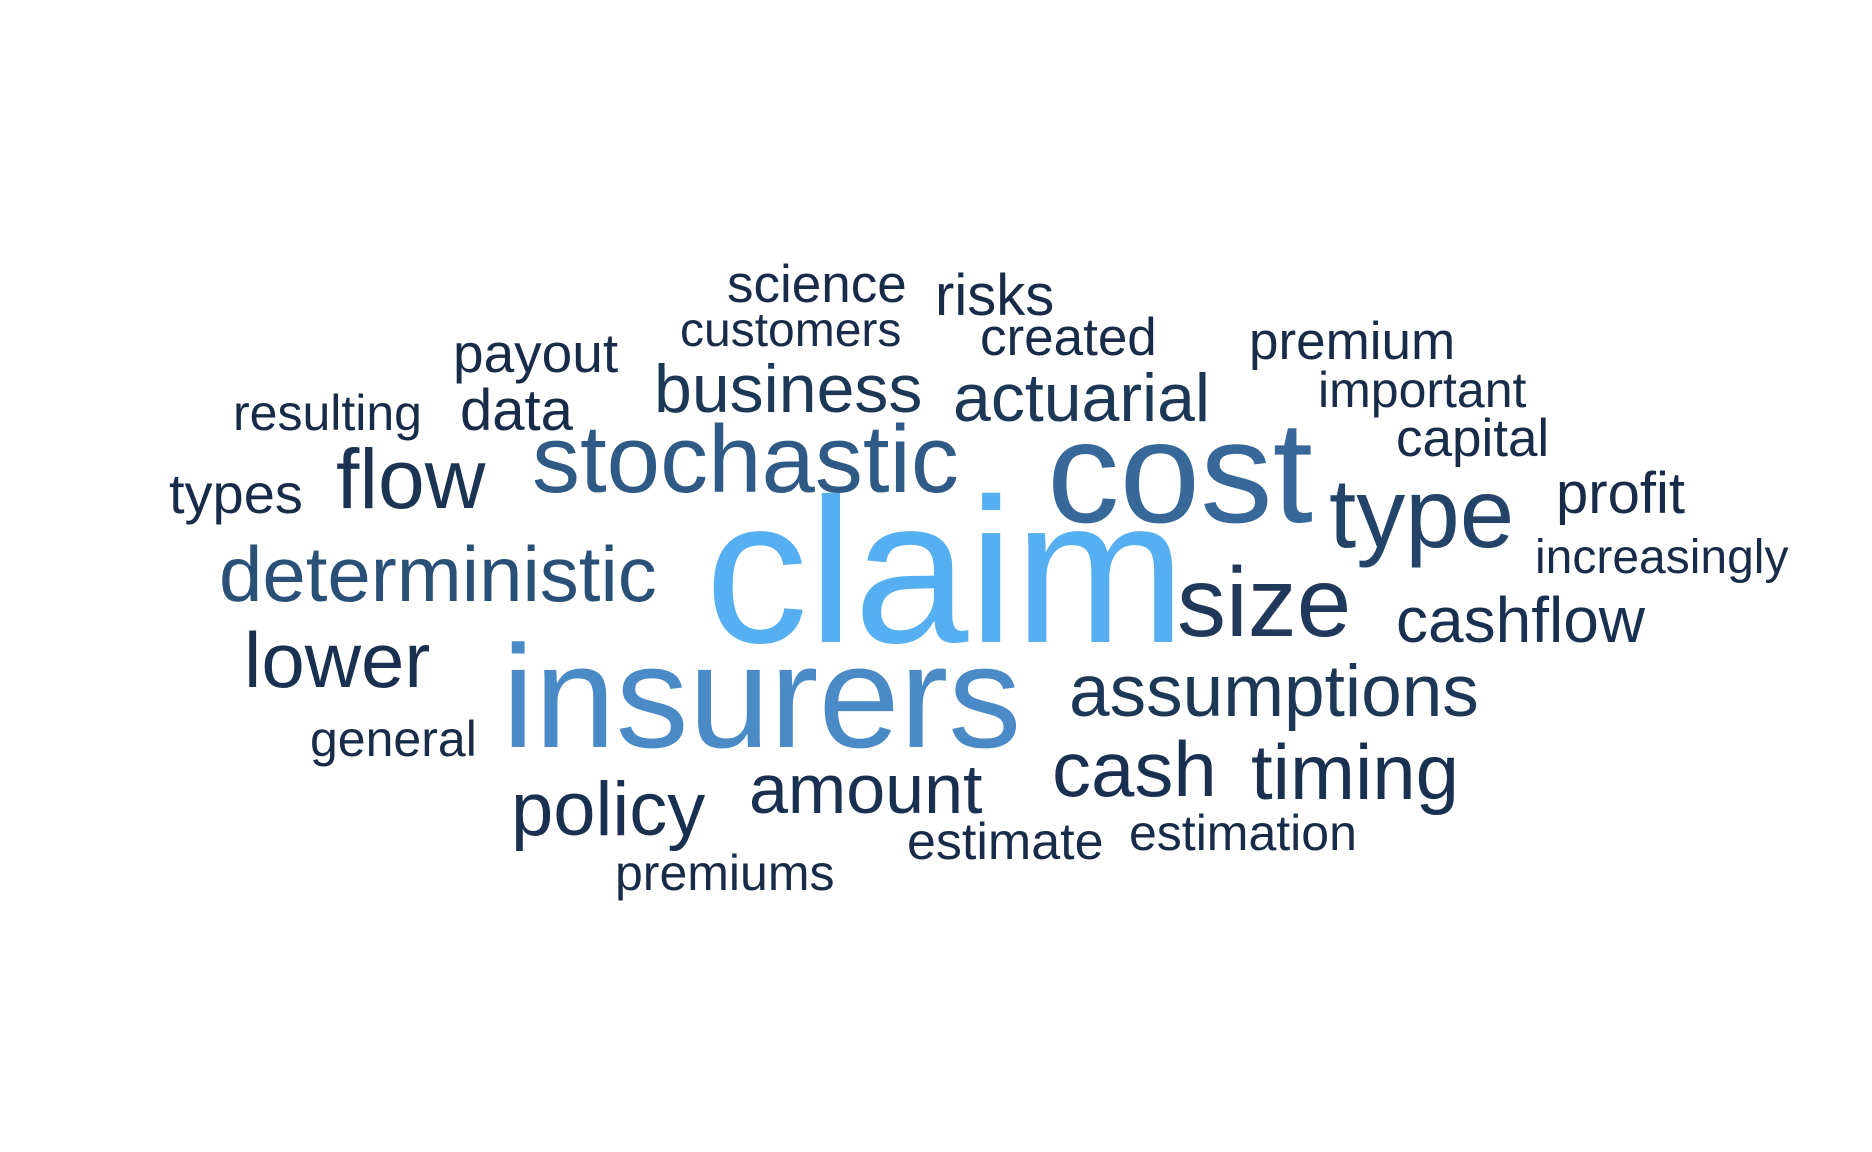 The image size is (1872, 1152). I want to click on word-premium: premium, so click(1352, 341).